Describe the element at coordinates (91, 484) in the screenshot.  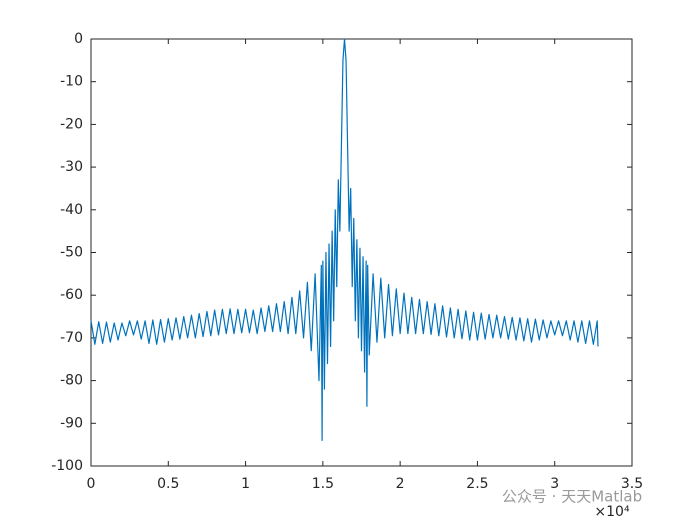
I see `x-tick-label: 0` at that location.